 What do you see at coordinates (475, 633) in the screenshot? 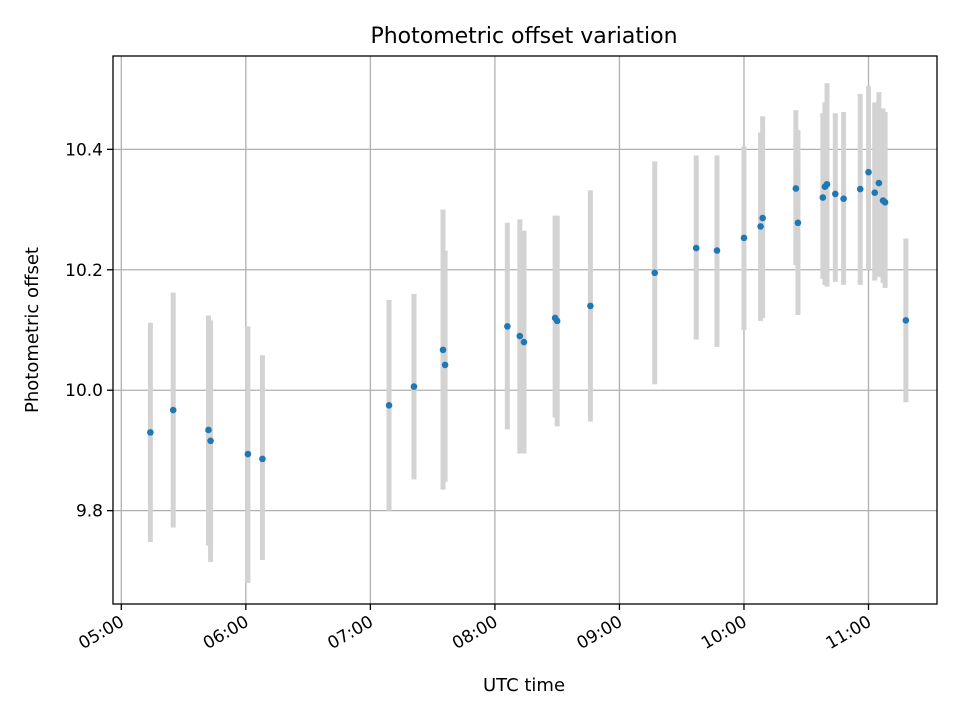
I see `x-tick-label: 08:00` at bounding box center [475, 633].